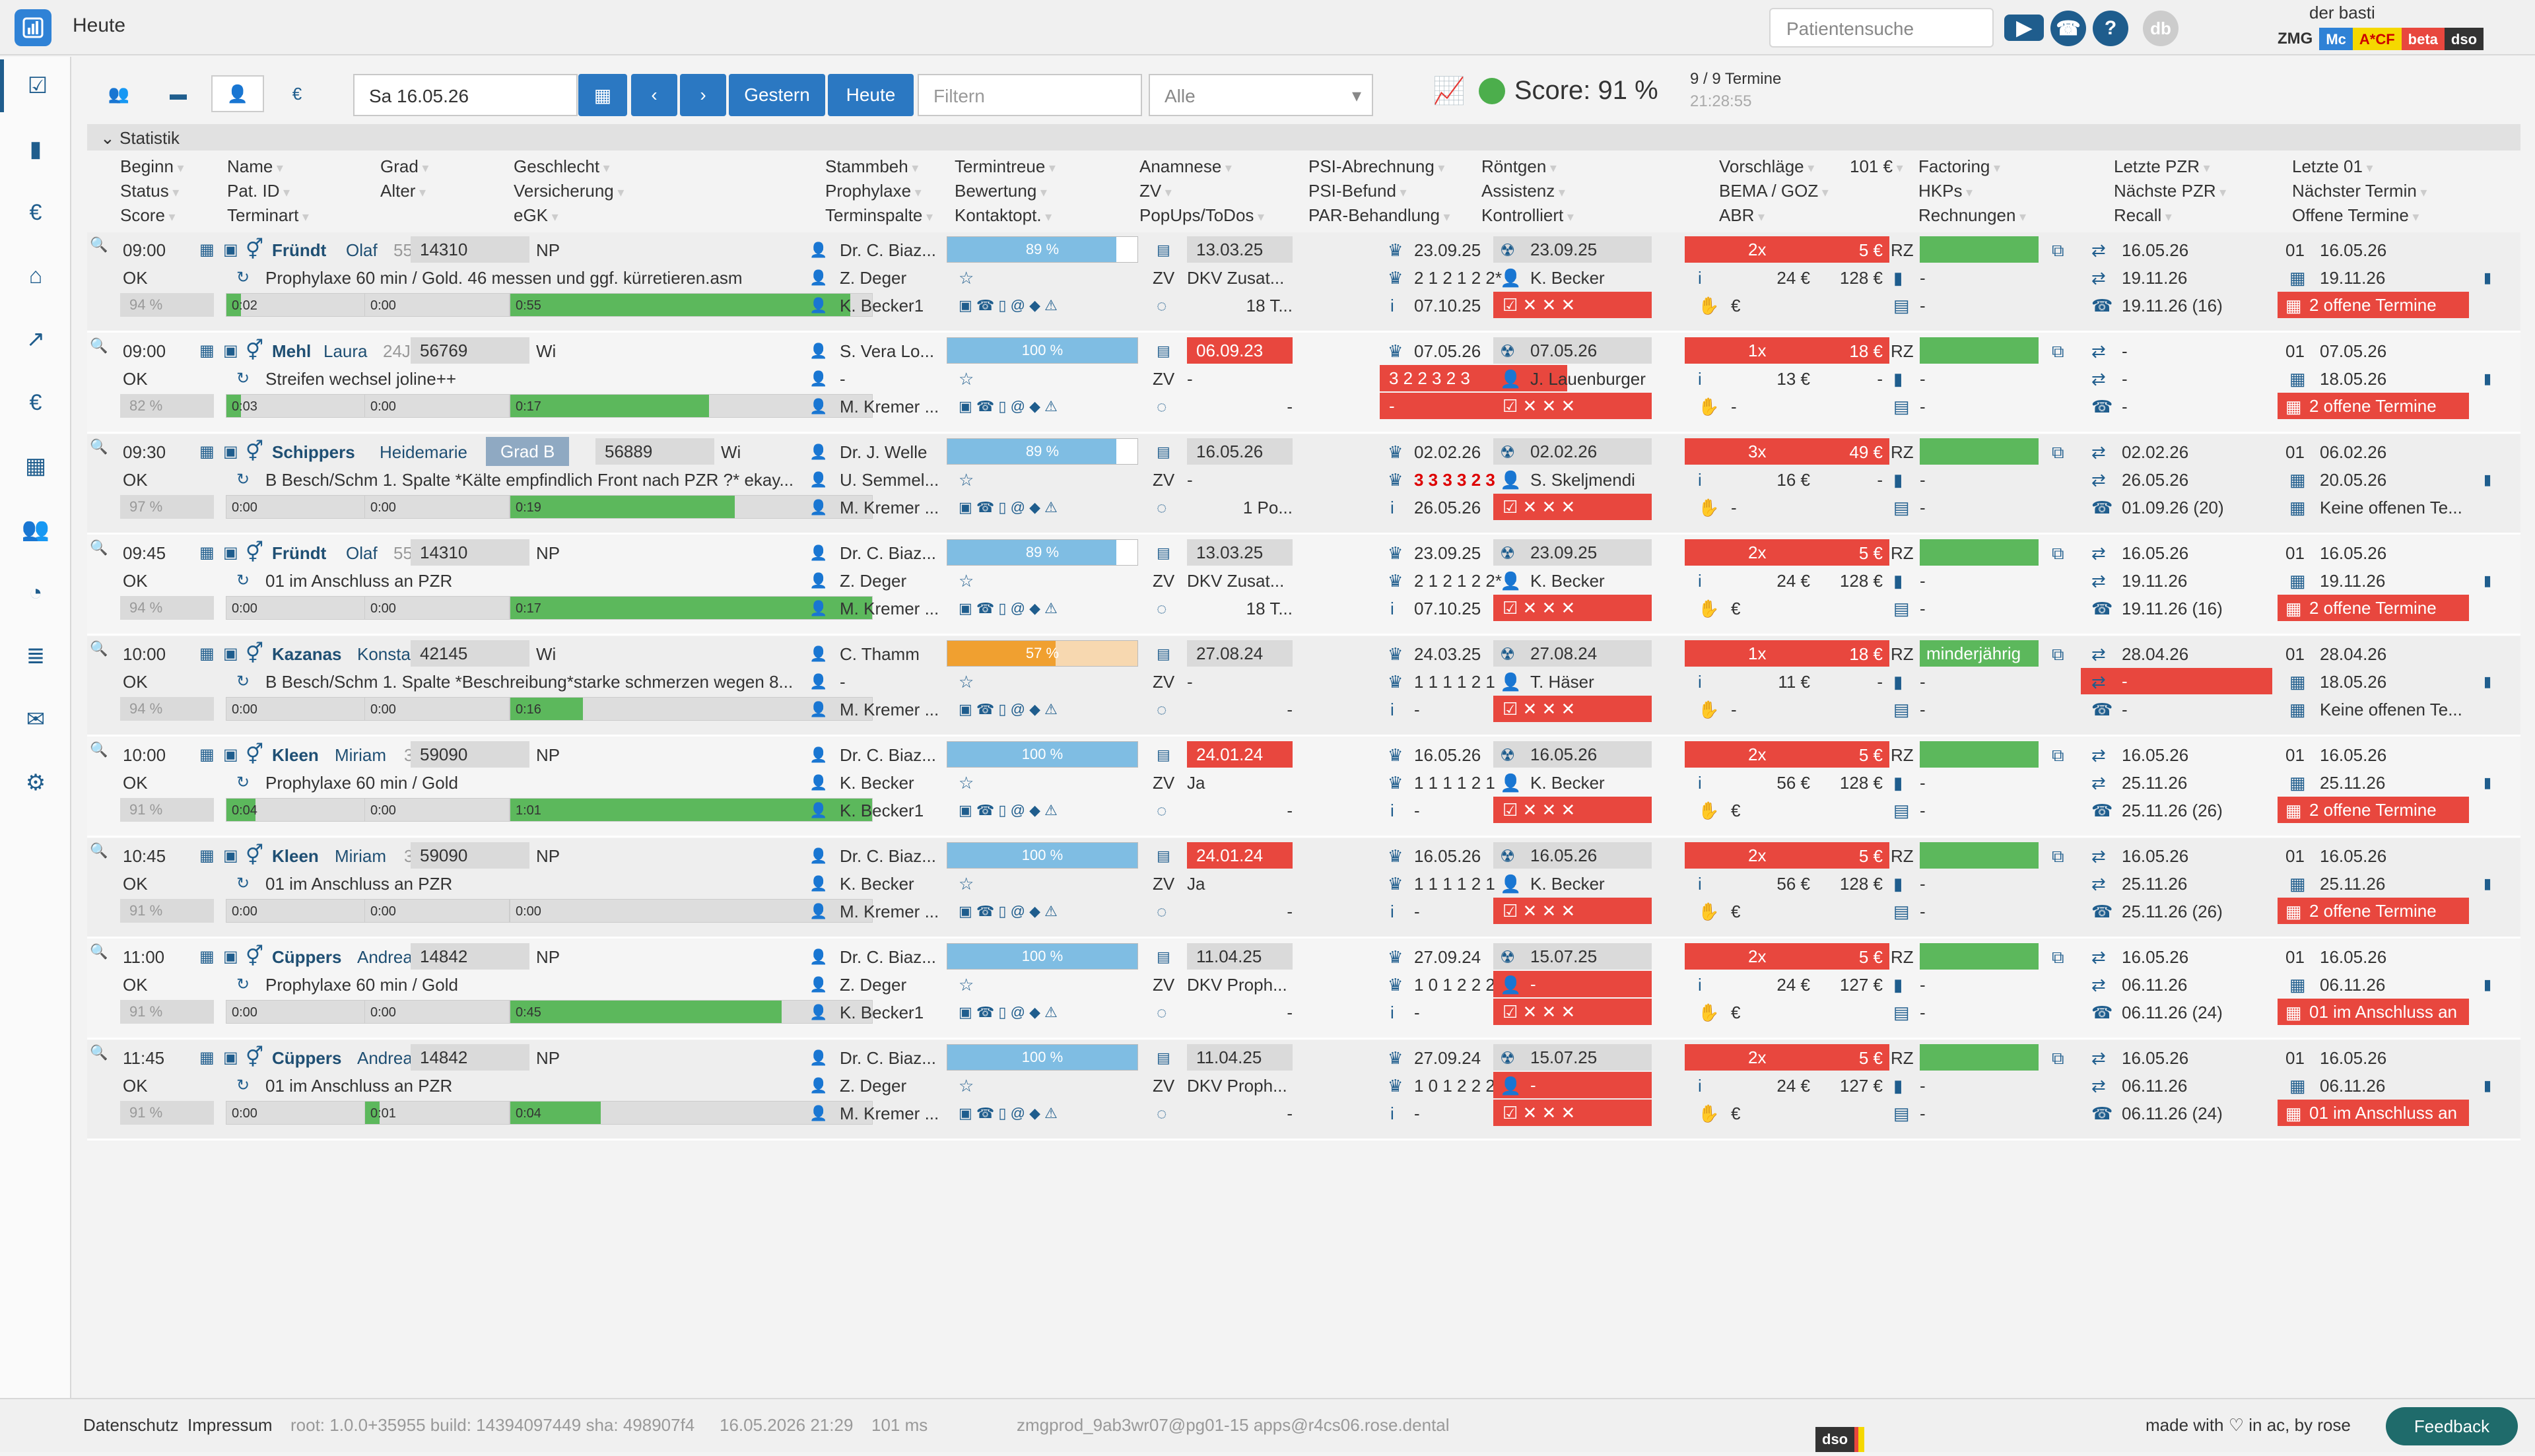  I want to click on header-label: Anamnese, so click(1201, 166).